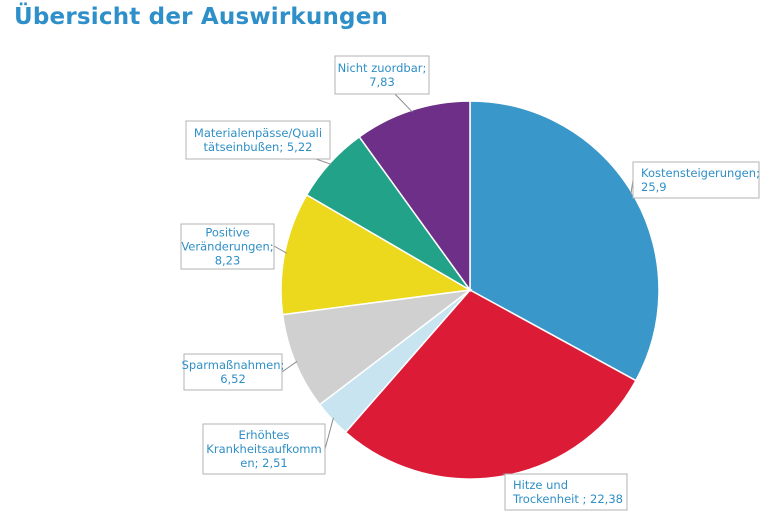 The image size is (770, 522). I want to click on slice-label: Hitze und Trockenheit ; 22,38, so click(567, 492).